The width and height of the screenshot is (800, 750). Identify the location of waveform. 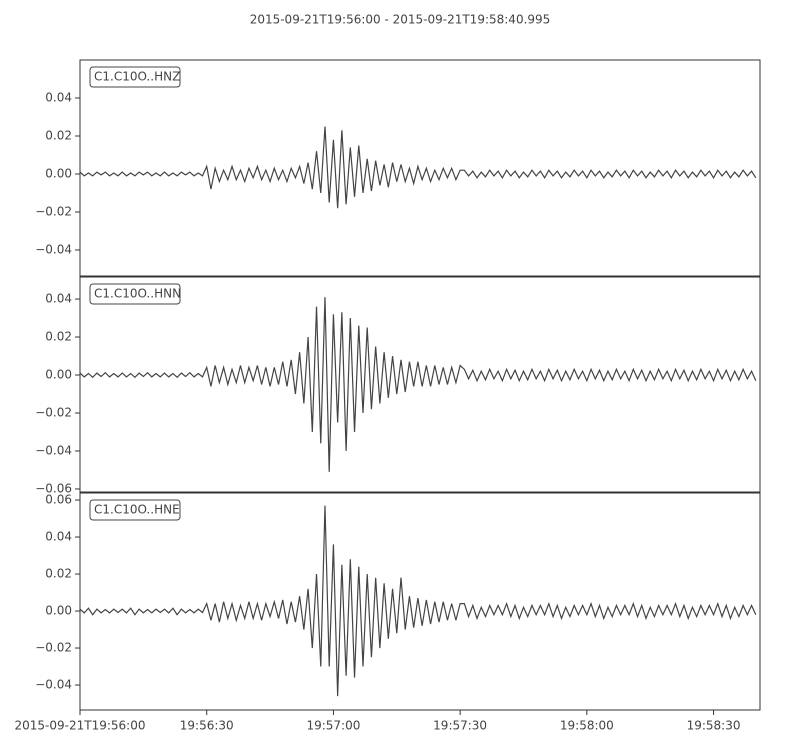
(418, 167).